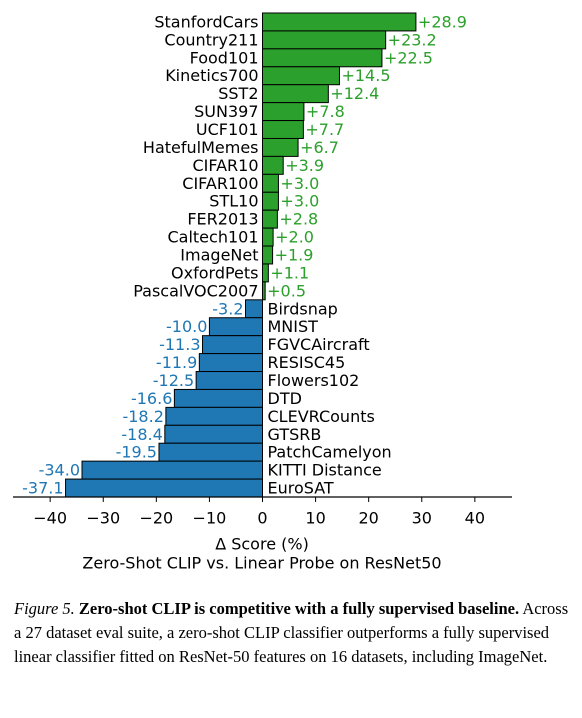  I want to click on x-tick-label: 10, so click(315, 518).